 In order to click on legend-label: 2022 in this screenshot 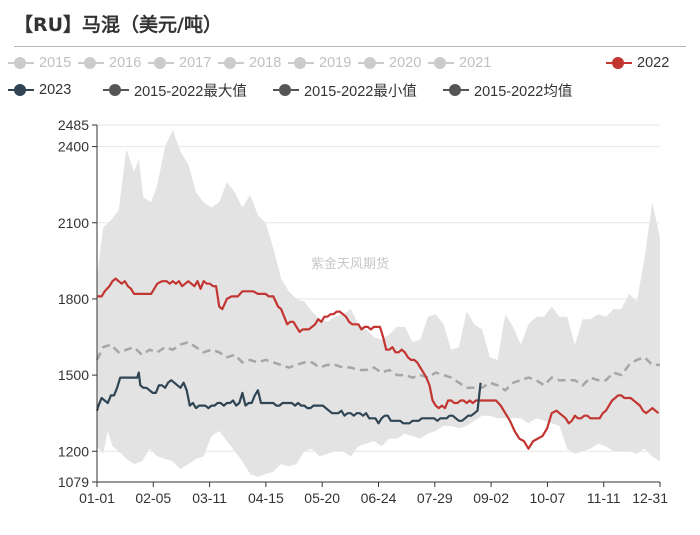, I will do `click(653, 63)`.